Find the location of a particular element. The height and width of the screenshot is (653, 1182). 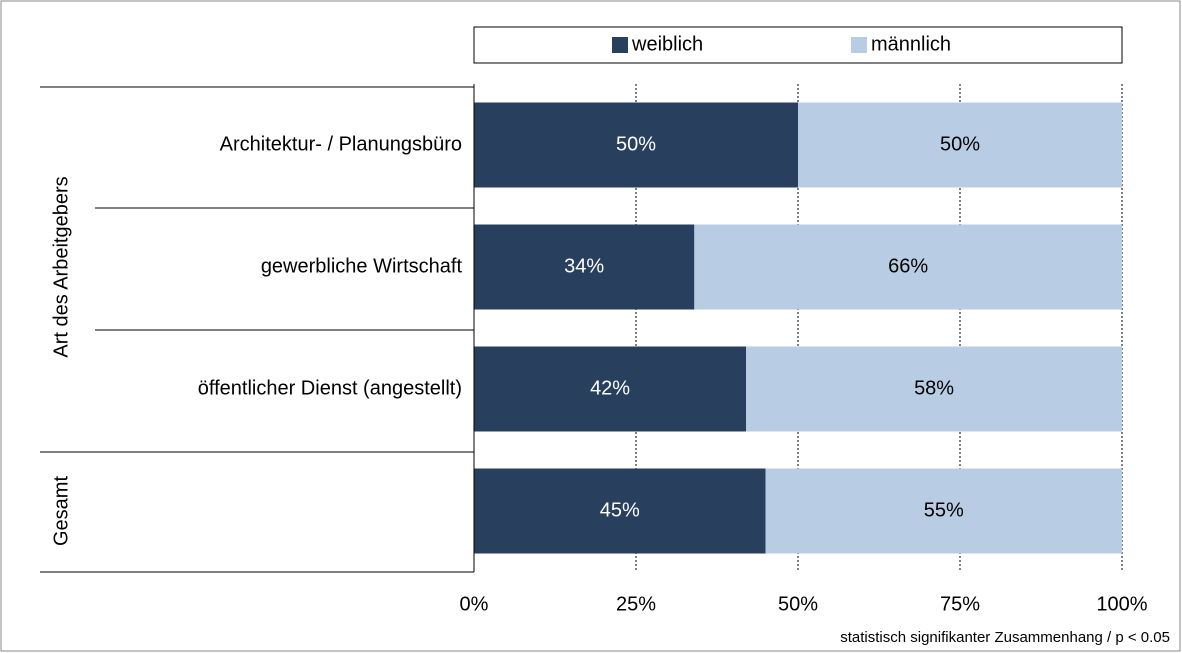

data-label: 34% is located at coordinates (584, 266).